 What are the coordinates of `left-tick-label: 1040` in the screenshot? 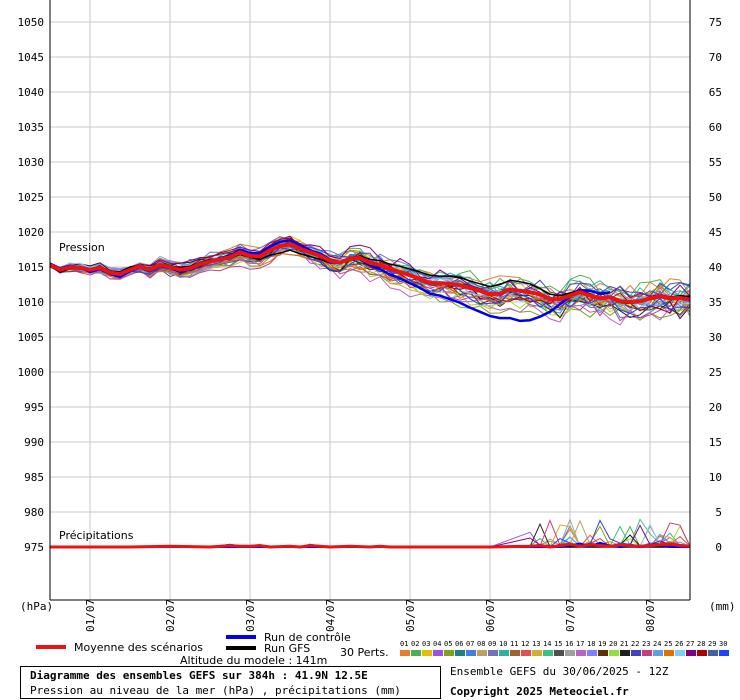 It's located at (31, 92).